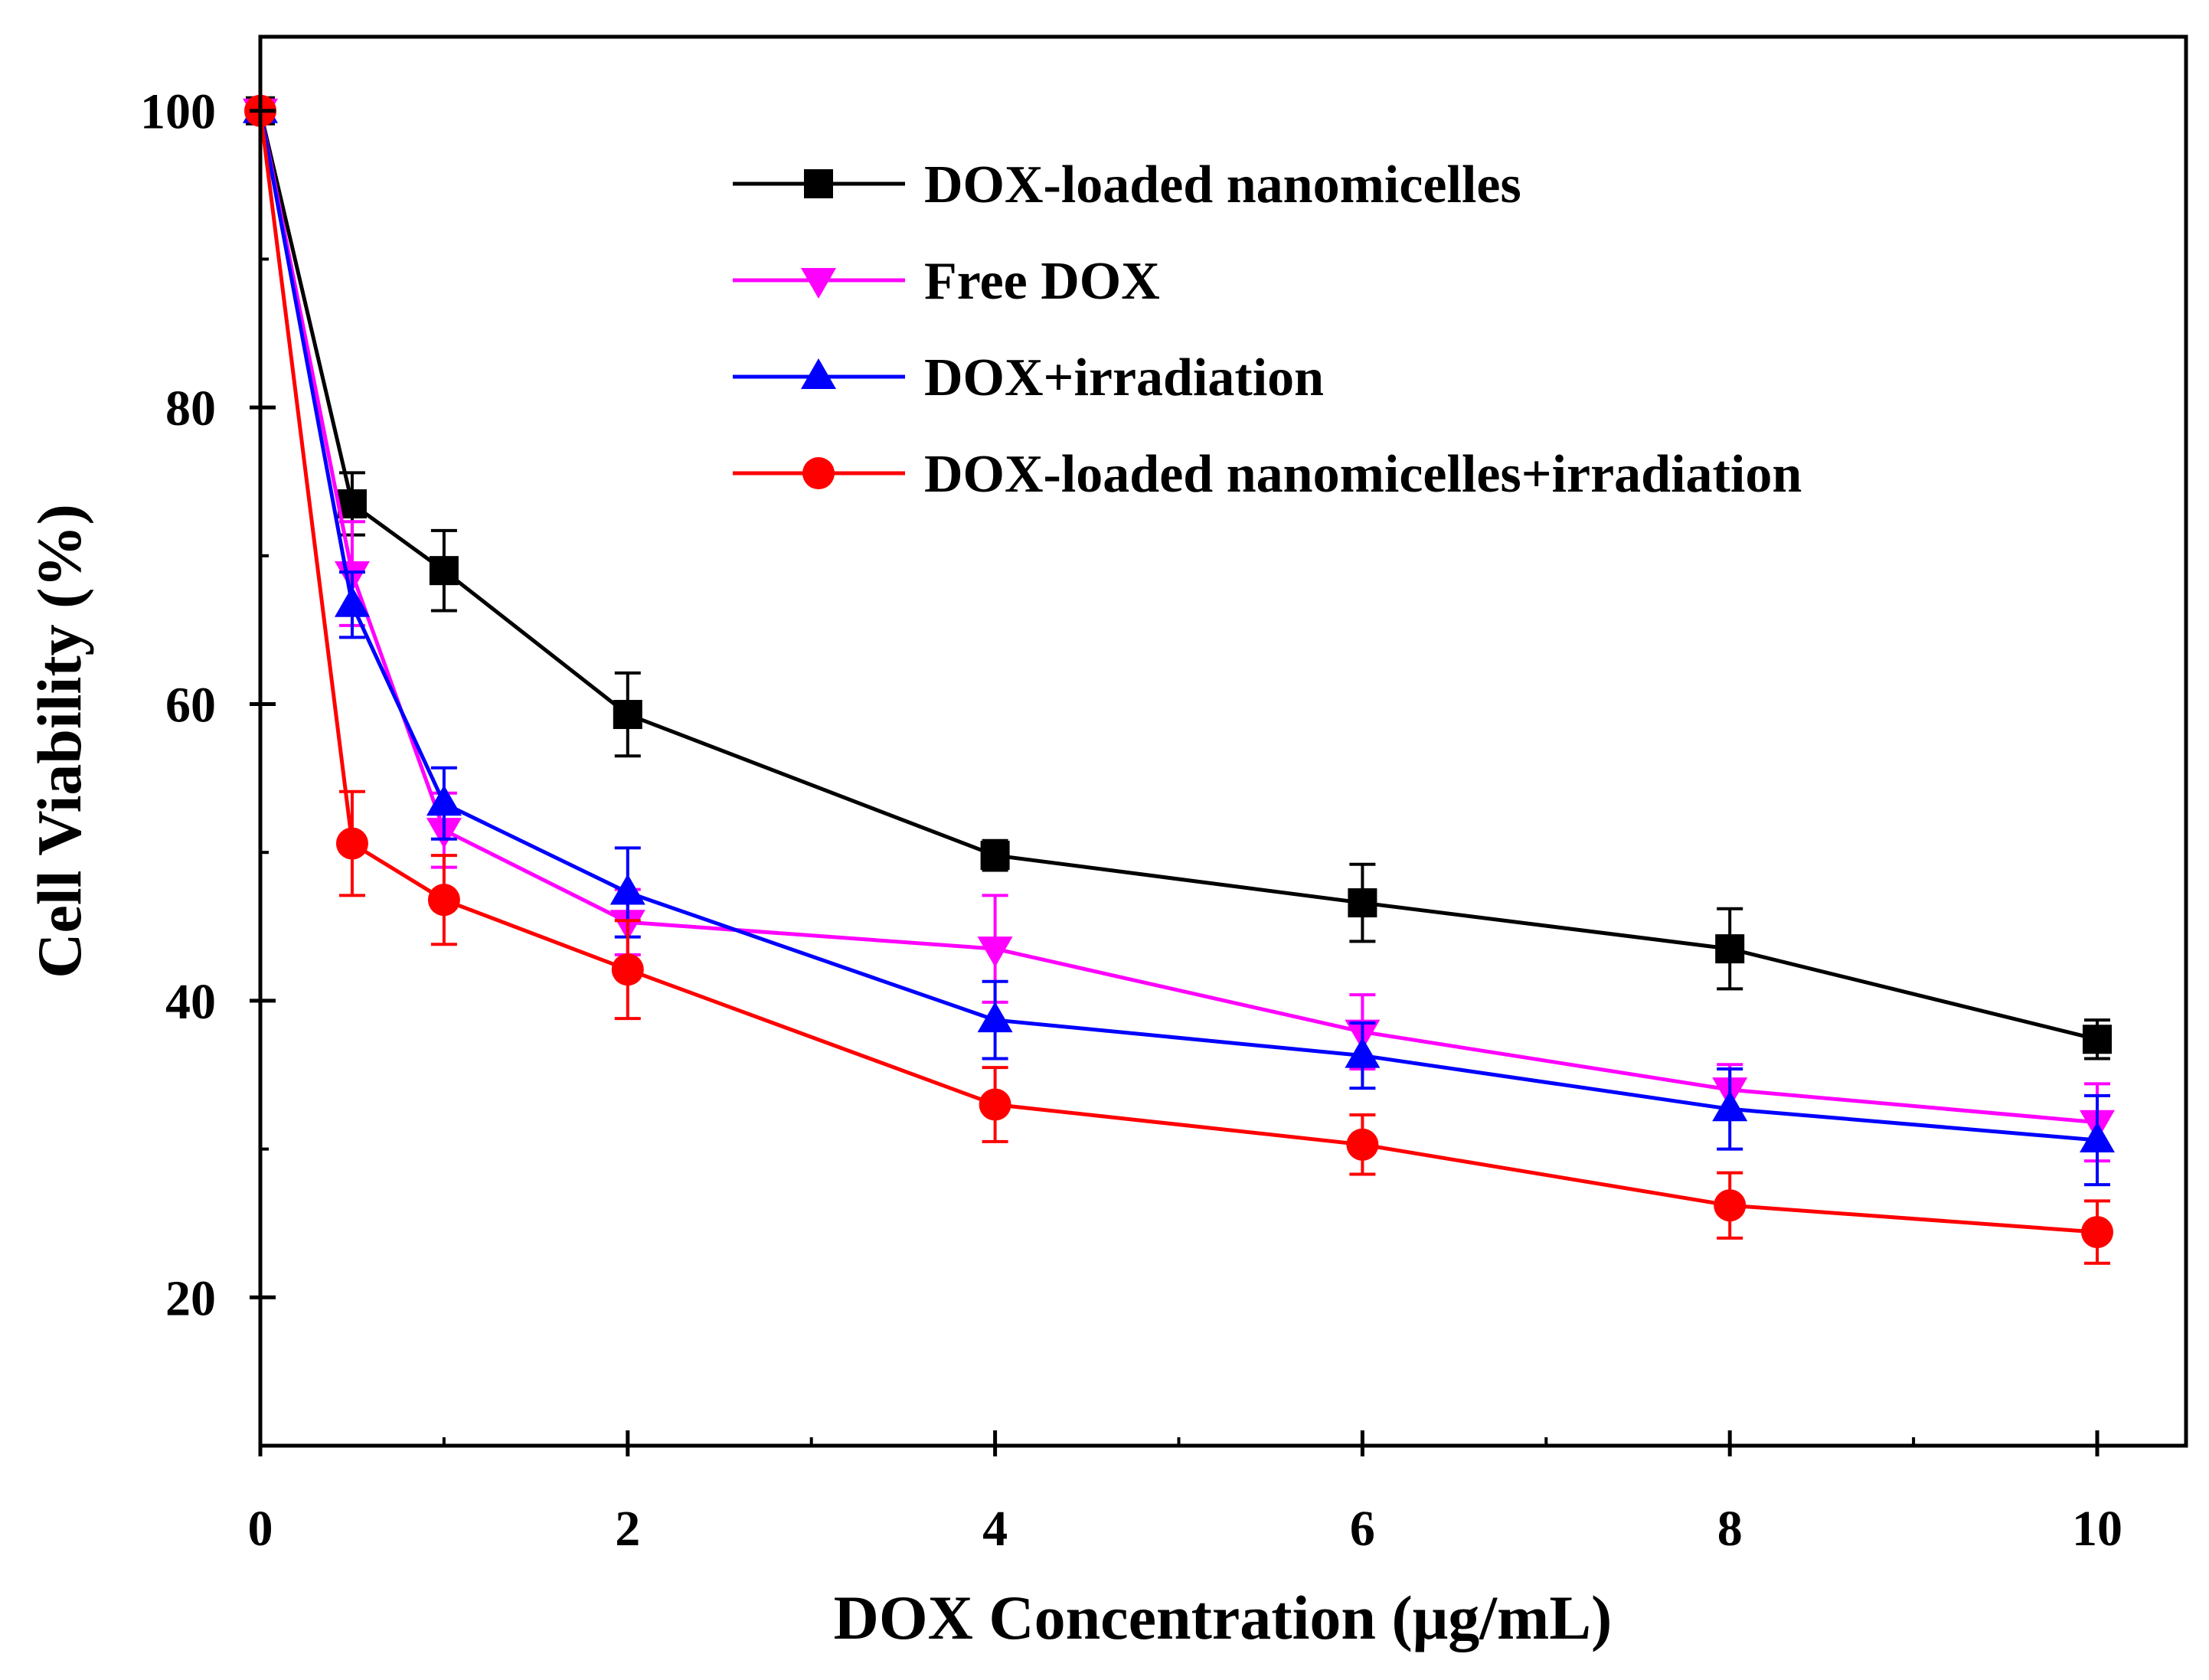  Describe the element at coordinates (190, 409) in the screenshot. I see `y-tick-label: 80` at that location.